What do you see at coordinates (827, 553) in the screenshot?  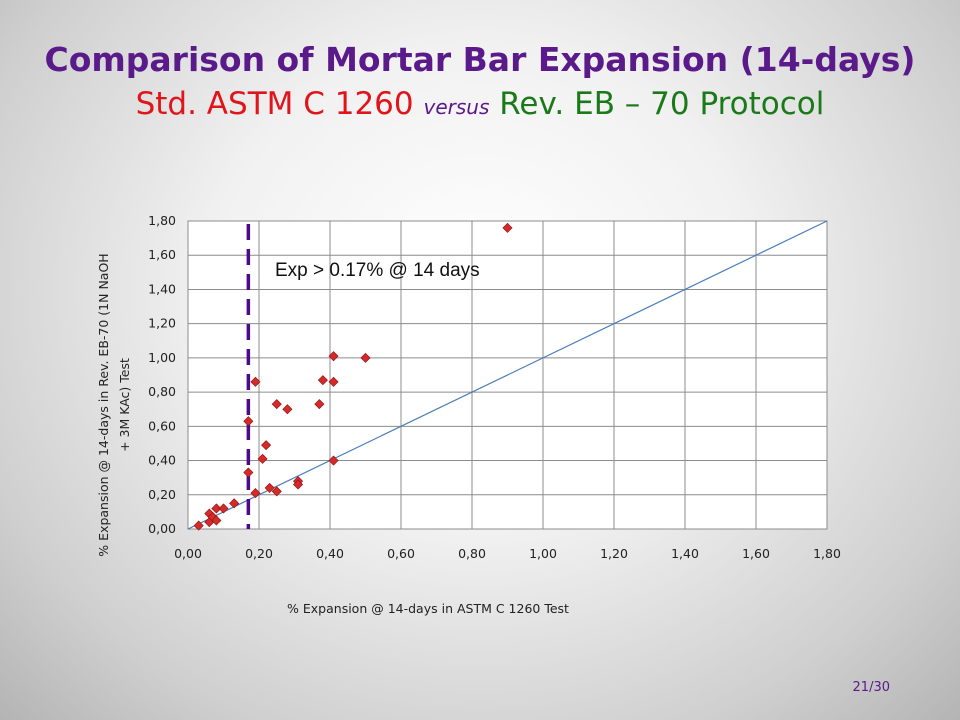 I see `x-tick-label: 1,80` at bounding box center [827, 553].